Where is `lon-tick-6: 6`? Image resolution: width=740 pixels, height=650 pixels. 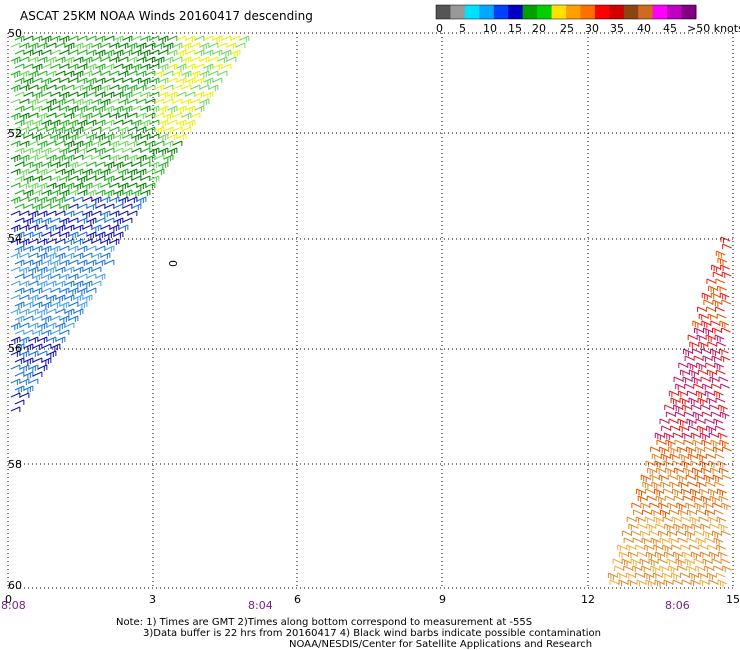 lon-tick-6: 6 is located at coordinates (297, 599).